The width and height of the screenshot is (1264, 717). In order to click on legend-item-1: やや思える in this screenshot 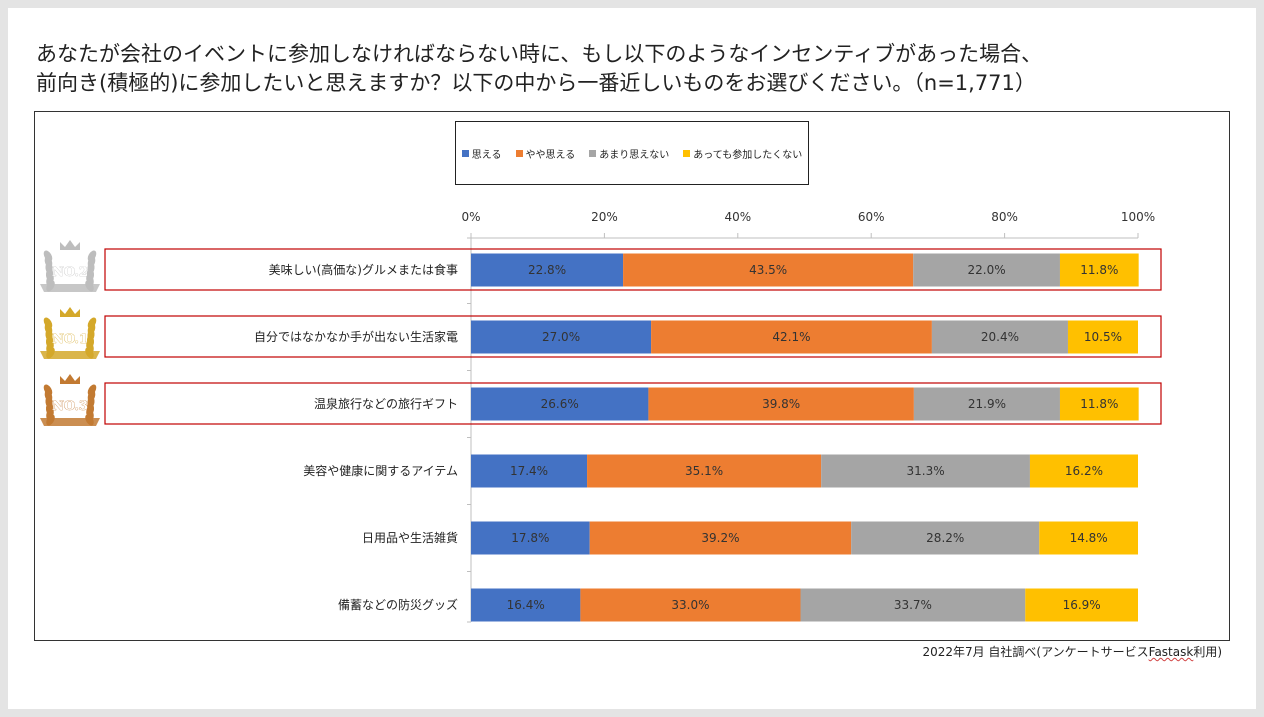, I will do `click(545, 153)`.